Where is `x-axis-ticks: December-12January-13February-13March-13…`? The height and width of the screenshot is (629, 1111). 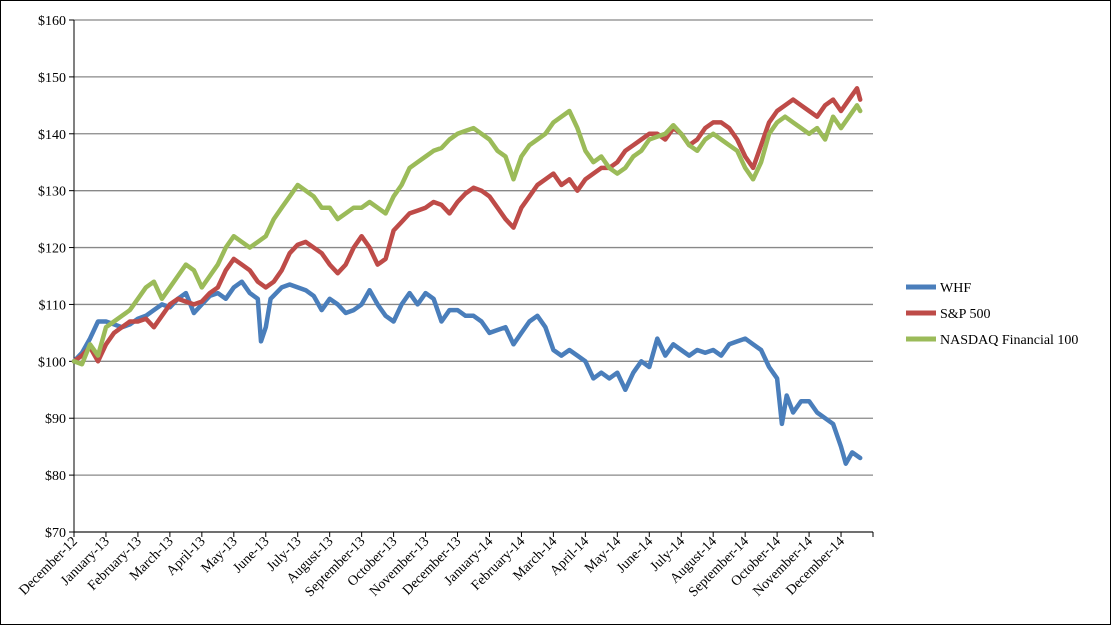 x-axis-ticks: December-12January-13February-13March-13… is located at coordinates (445, 566).